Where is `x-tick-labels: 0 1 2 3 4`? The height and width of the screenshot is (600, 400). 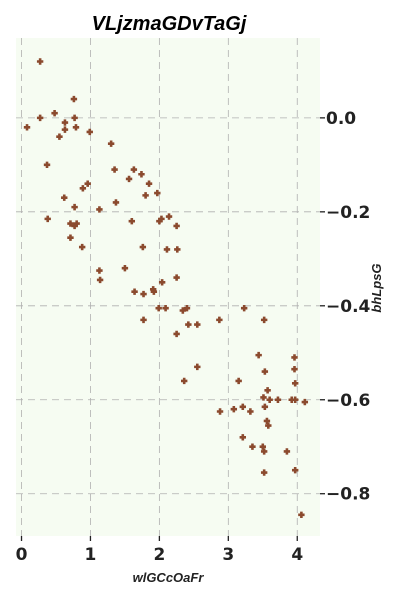 x-tick-labels: 0 1 2 3 4 is located at coordinates (160, 555).